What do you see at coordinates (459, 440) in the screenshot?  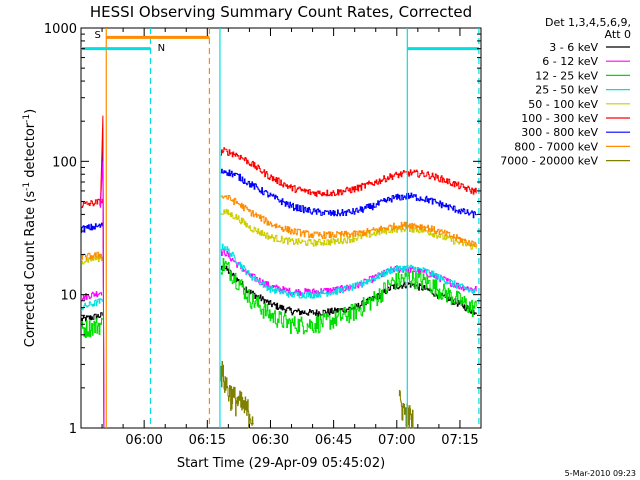 I see `x-tick-label: 07:15` at bounding box center [459, 440].